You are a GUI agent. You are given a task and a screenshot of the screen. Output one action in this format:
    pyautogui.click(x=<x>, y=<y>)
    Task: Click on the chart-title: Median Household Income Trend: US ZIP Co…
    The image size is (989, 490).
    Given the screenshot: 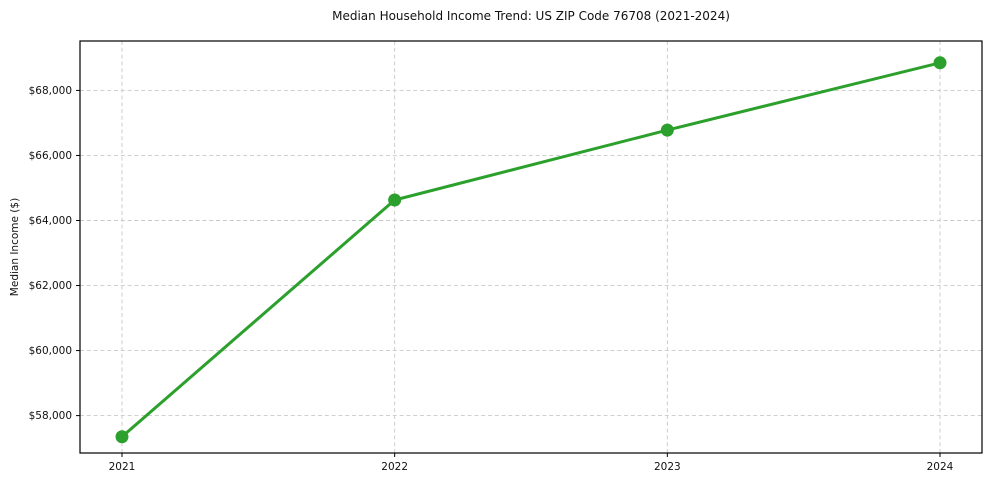 What is the action you would take?
    pyautogui.click(x=531, y=16)
    